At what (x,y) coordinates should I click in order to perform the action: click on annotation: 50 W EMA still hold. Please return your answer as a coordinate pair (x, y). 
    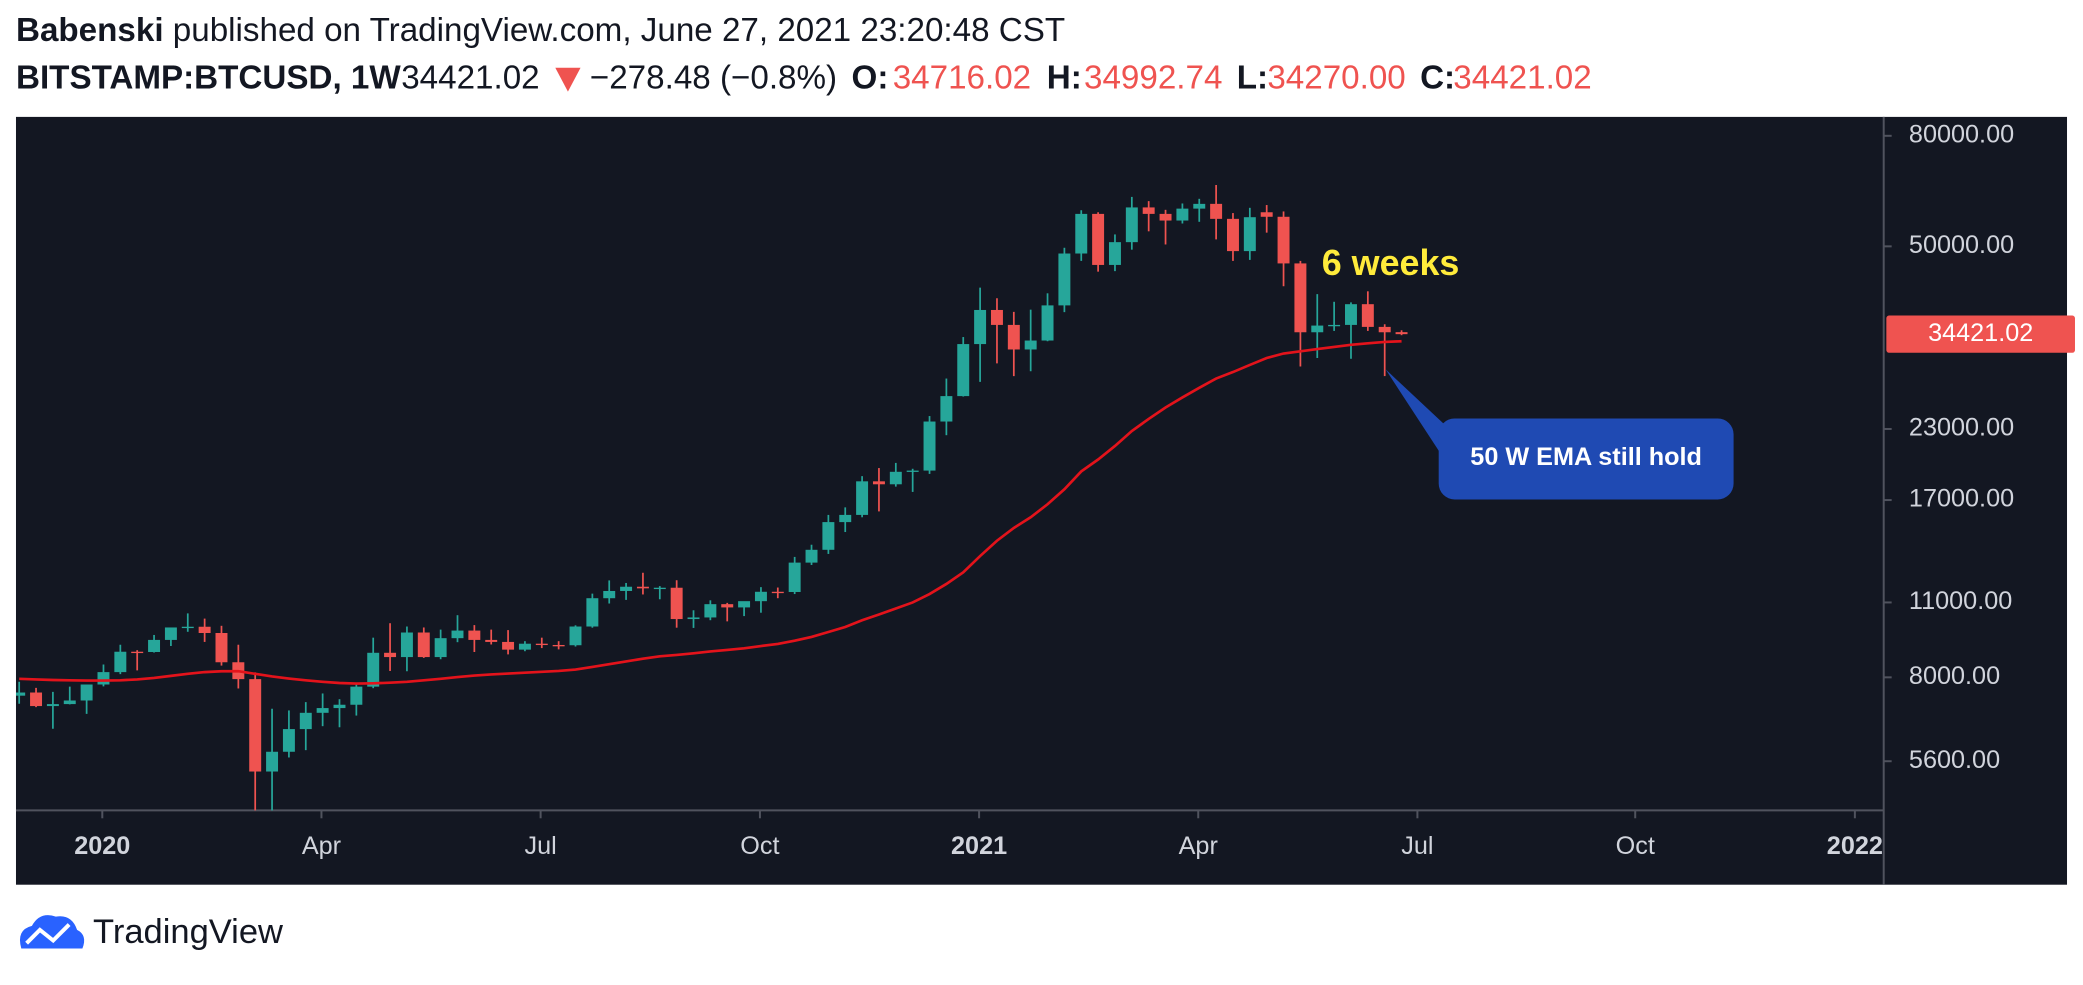
    Looking at the image, I should click on (1586, 457).